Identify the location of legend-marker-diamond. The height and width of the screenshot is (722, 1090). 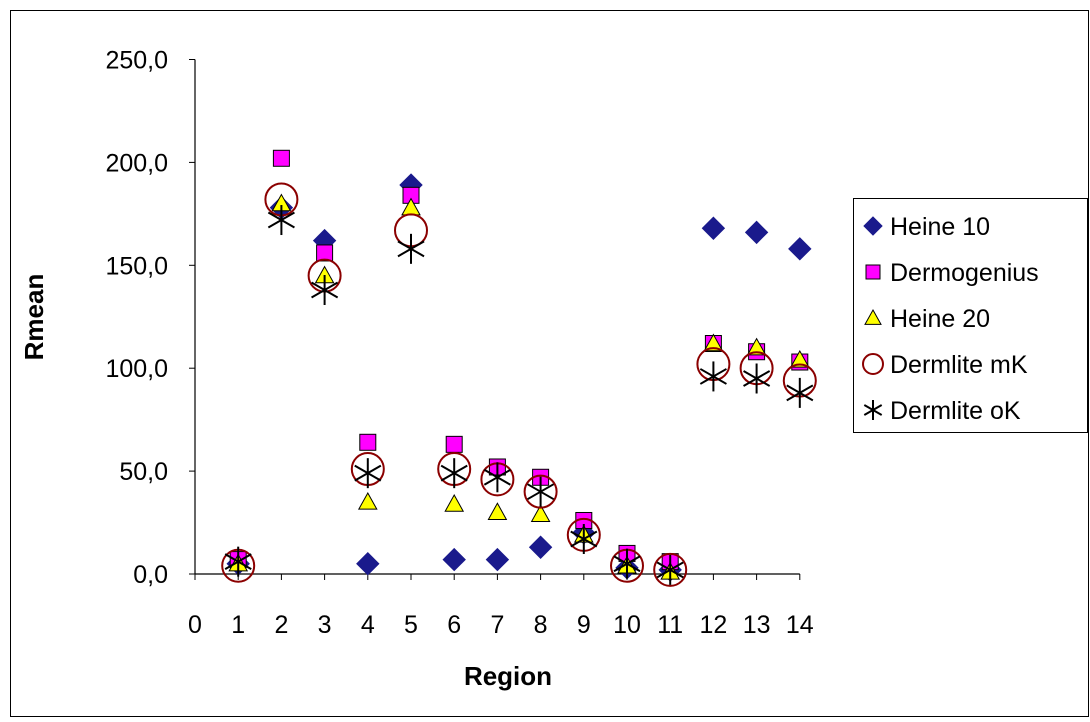
(873, 226).